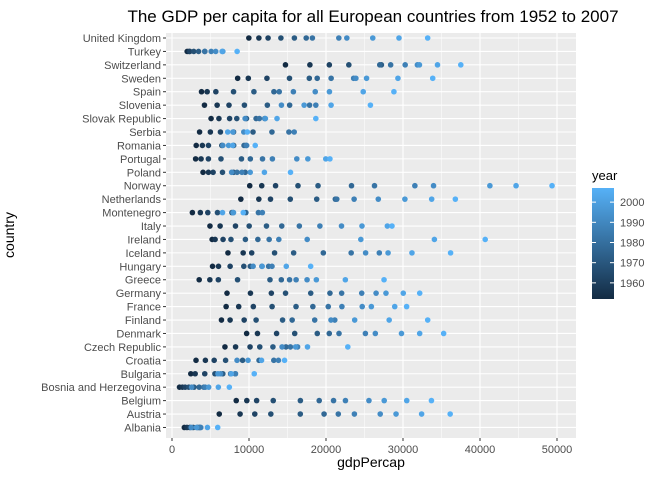 The height and width of the screenshot is (485, 672). I want to click on x-tick-label: 0, so click(172, 450).